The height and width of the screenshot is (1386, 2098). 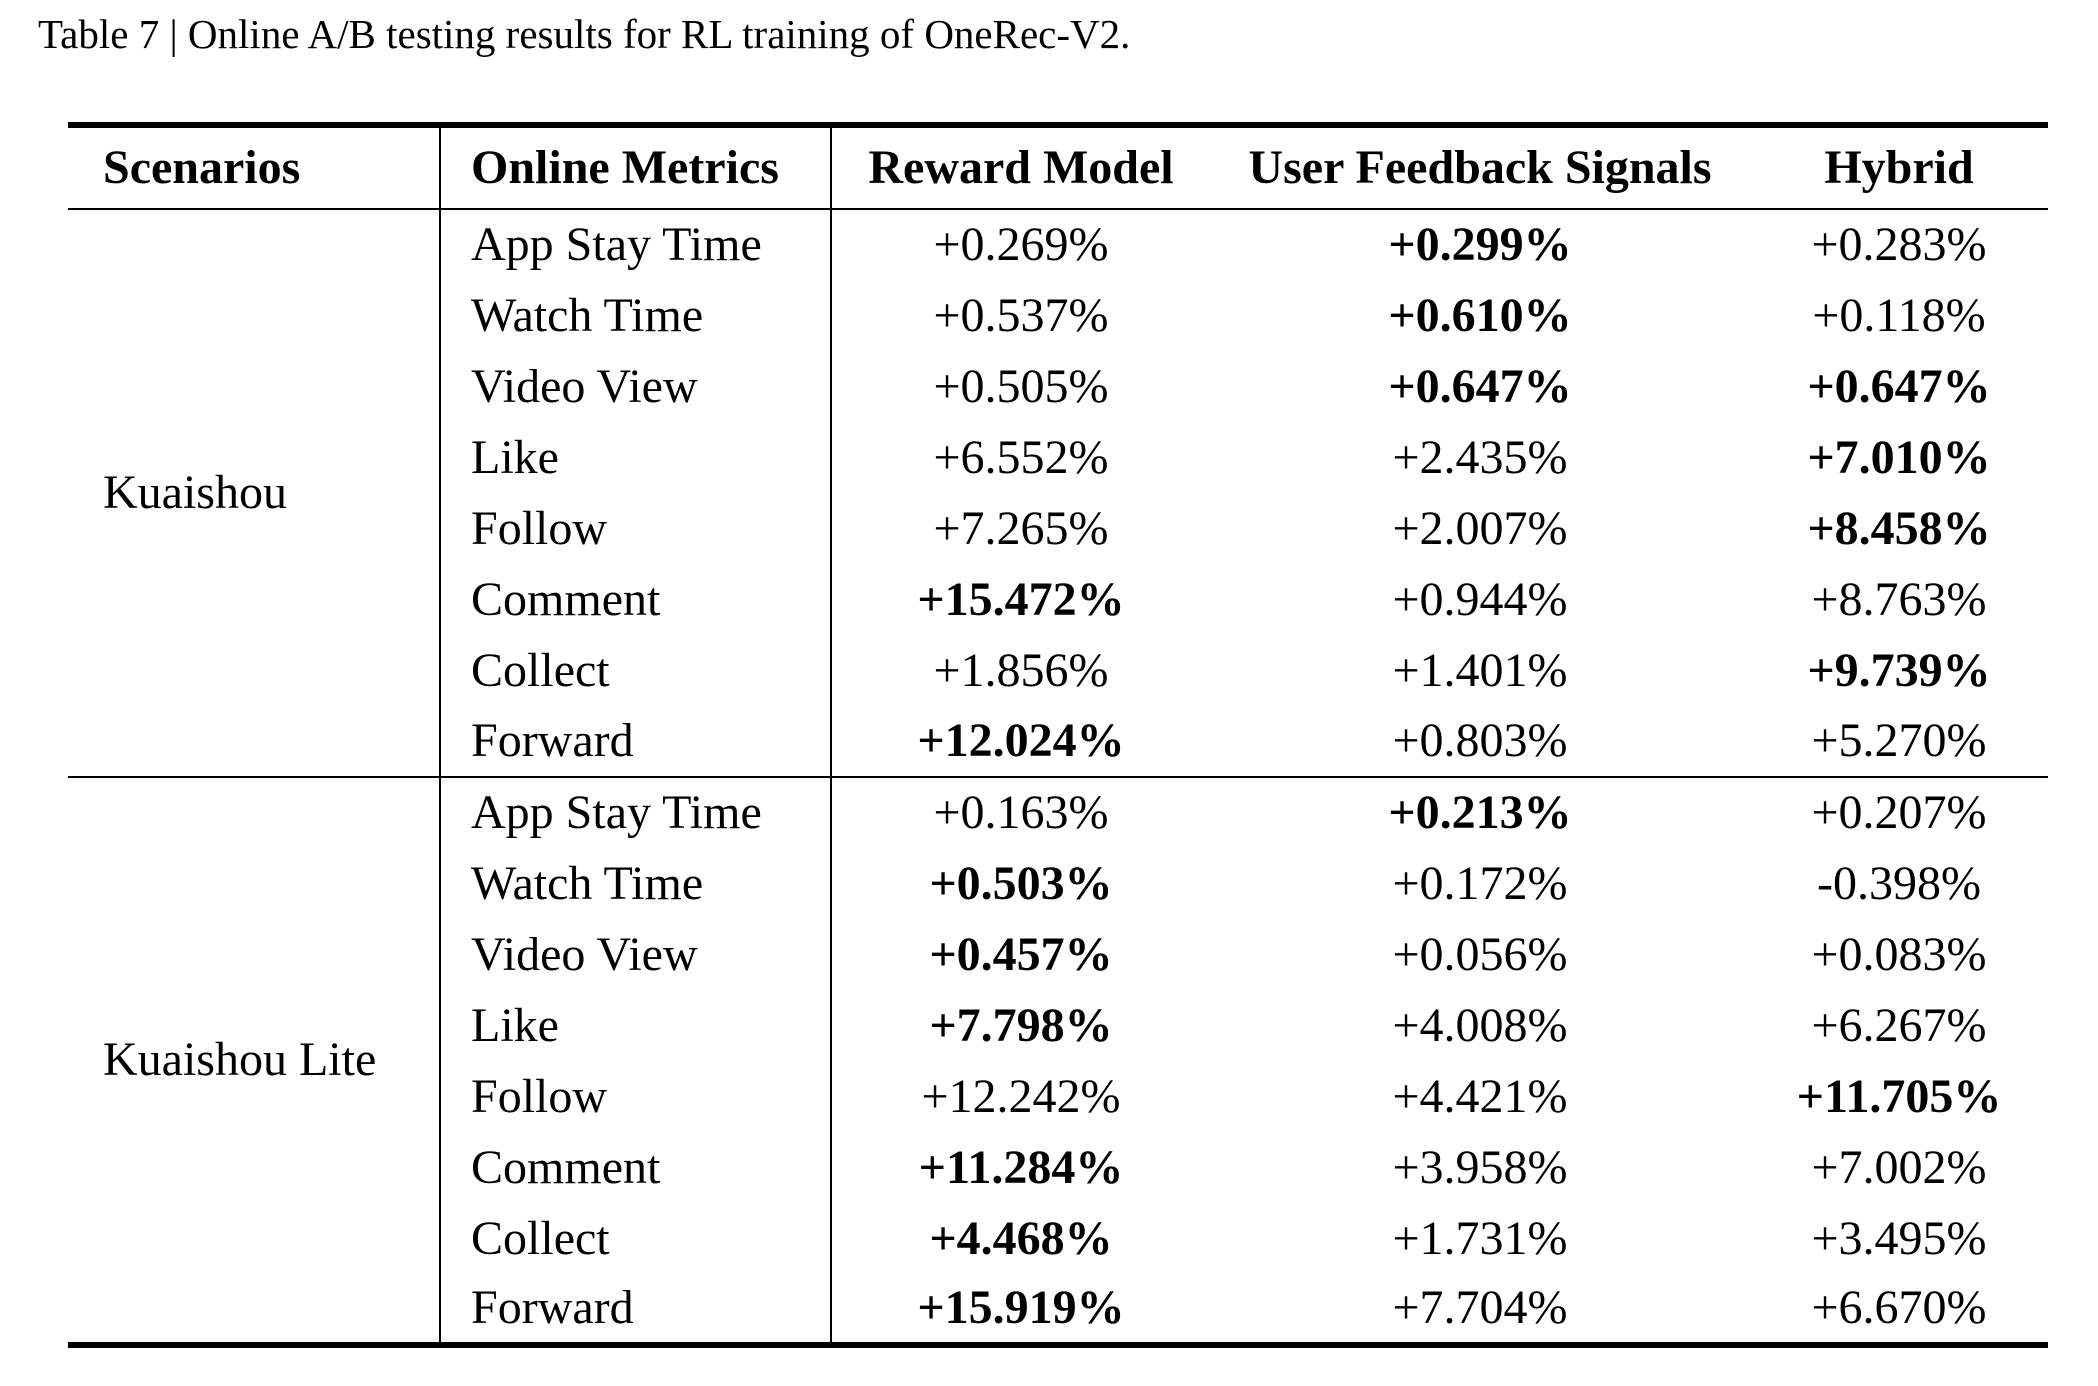 I want to click on user-feedback-signals-value: +0.803%, so click(x=1480, y=740).